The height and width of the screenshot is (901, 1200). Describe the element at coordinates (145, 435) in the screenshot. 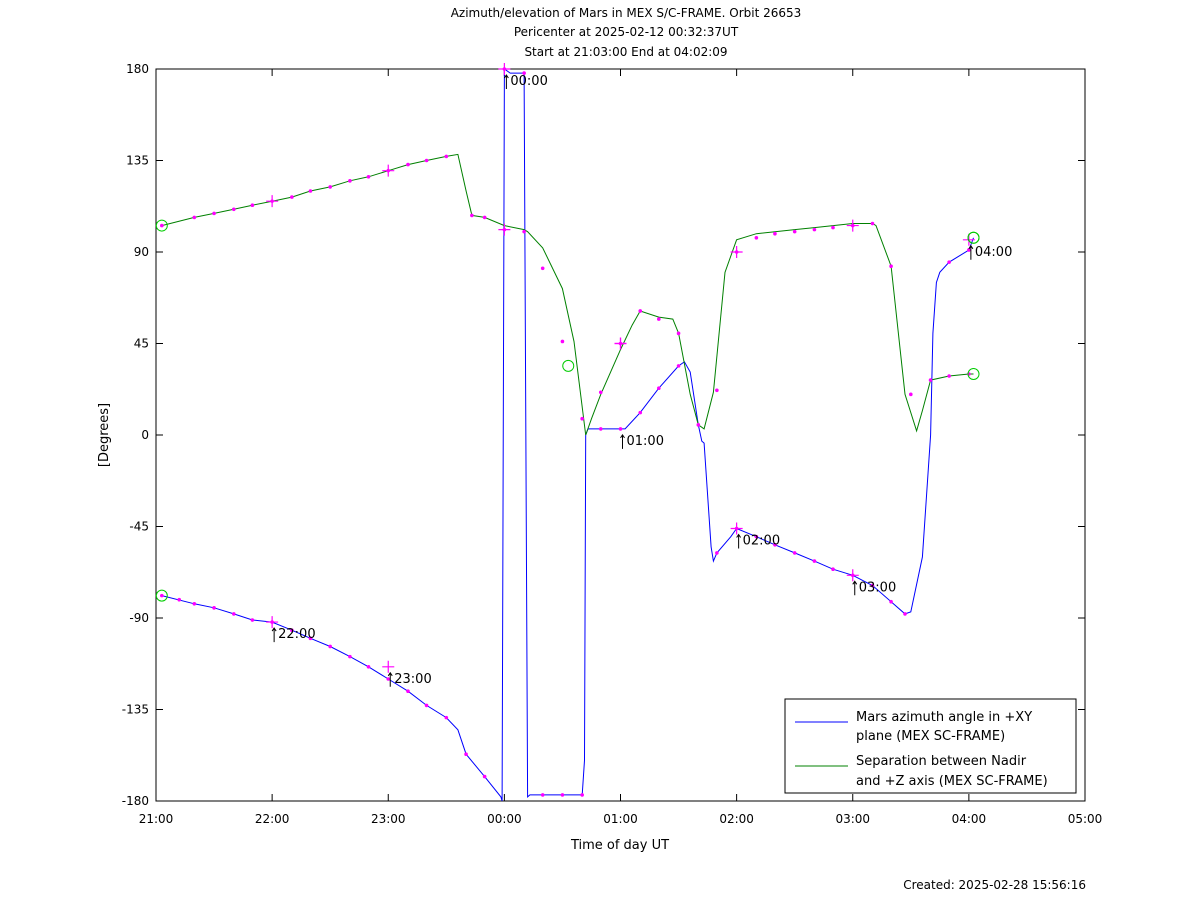

I see `y-tick-label: 0` at that location.